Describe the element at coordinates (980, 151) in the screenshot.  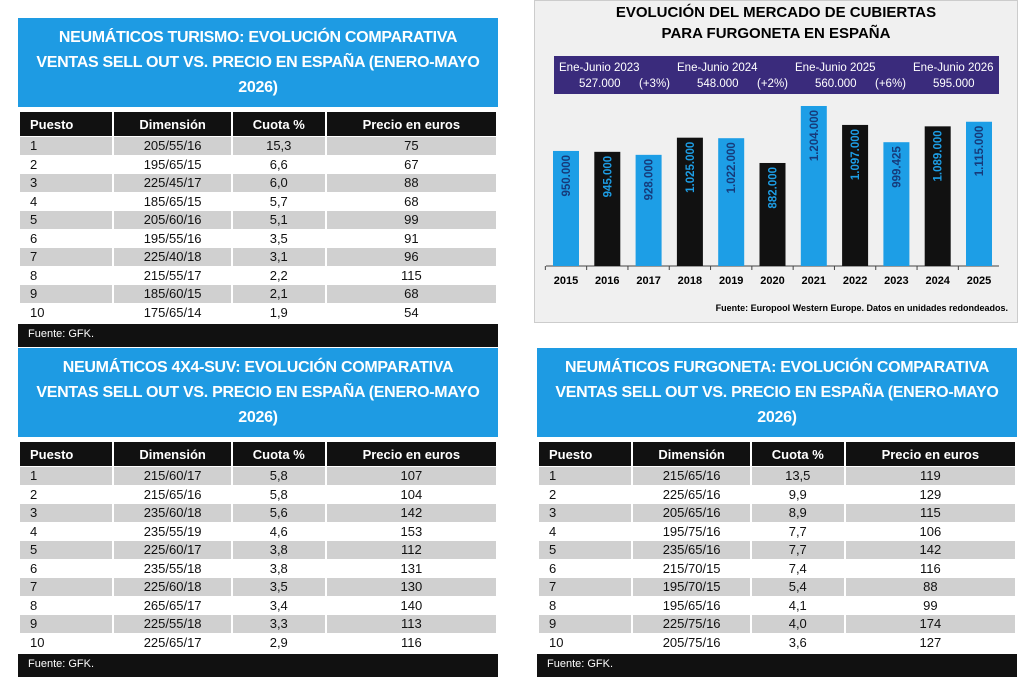
I see `value-label: 1.115.000` at that location.